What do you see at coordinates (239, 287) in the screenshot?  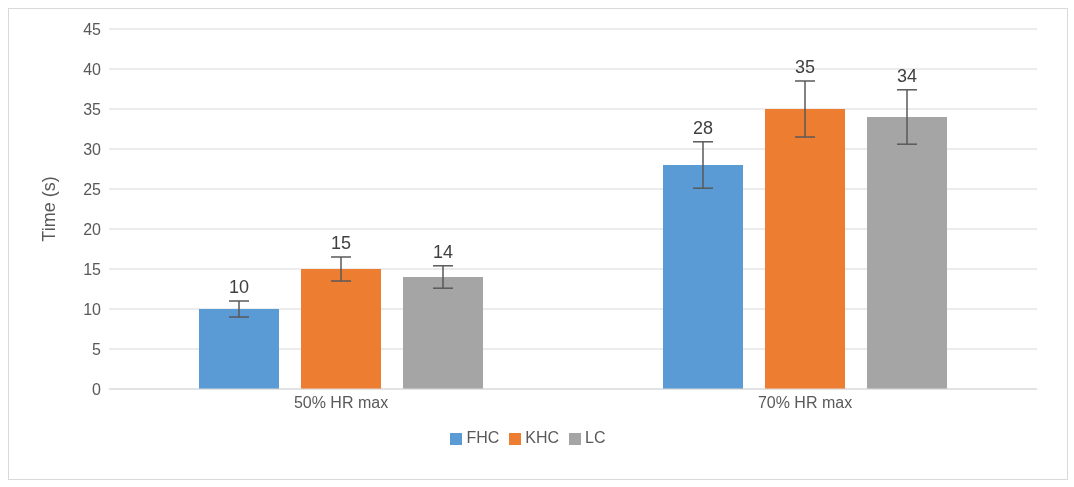 I see `data-label: 10` at bounding box center [239, 287].